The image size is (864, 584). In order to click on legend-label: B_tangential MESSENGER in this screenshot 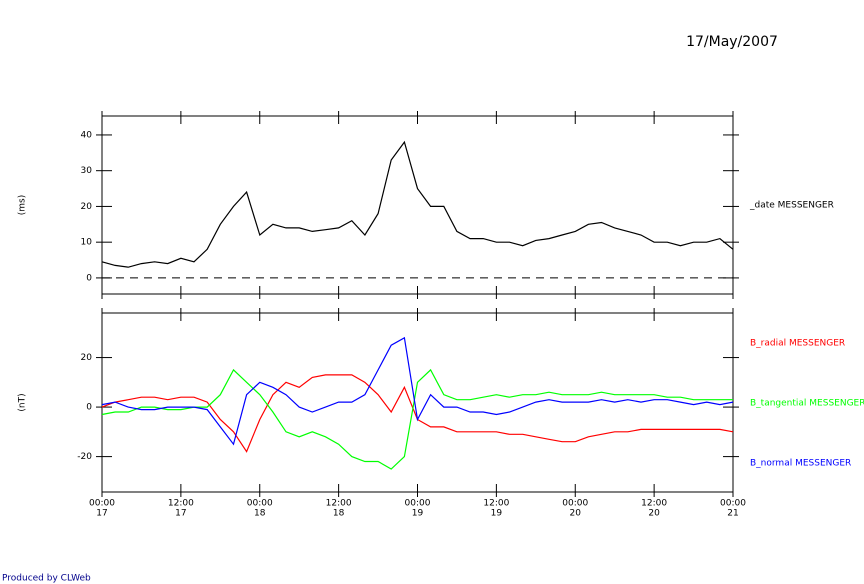, I will do `click(807, 404)`.